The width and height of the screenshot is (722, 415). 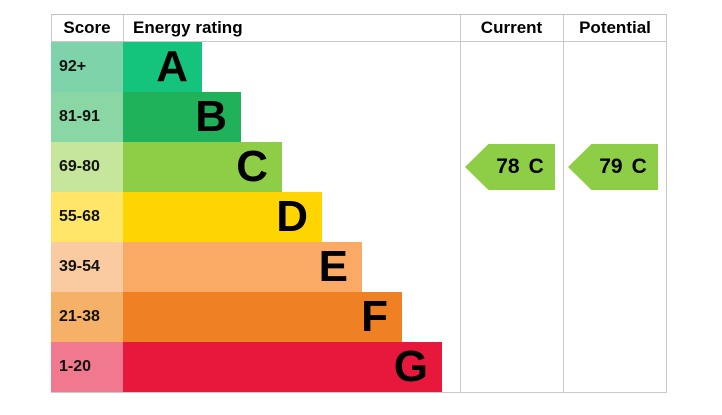 I want to click on band-letter-A: A, so click(x=172, y=66).